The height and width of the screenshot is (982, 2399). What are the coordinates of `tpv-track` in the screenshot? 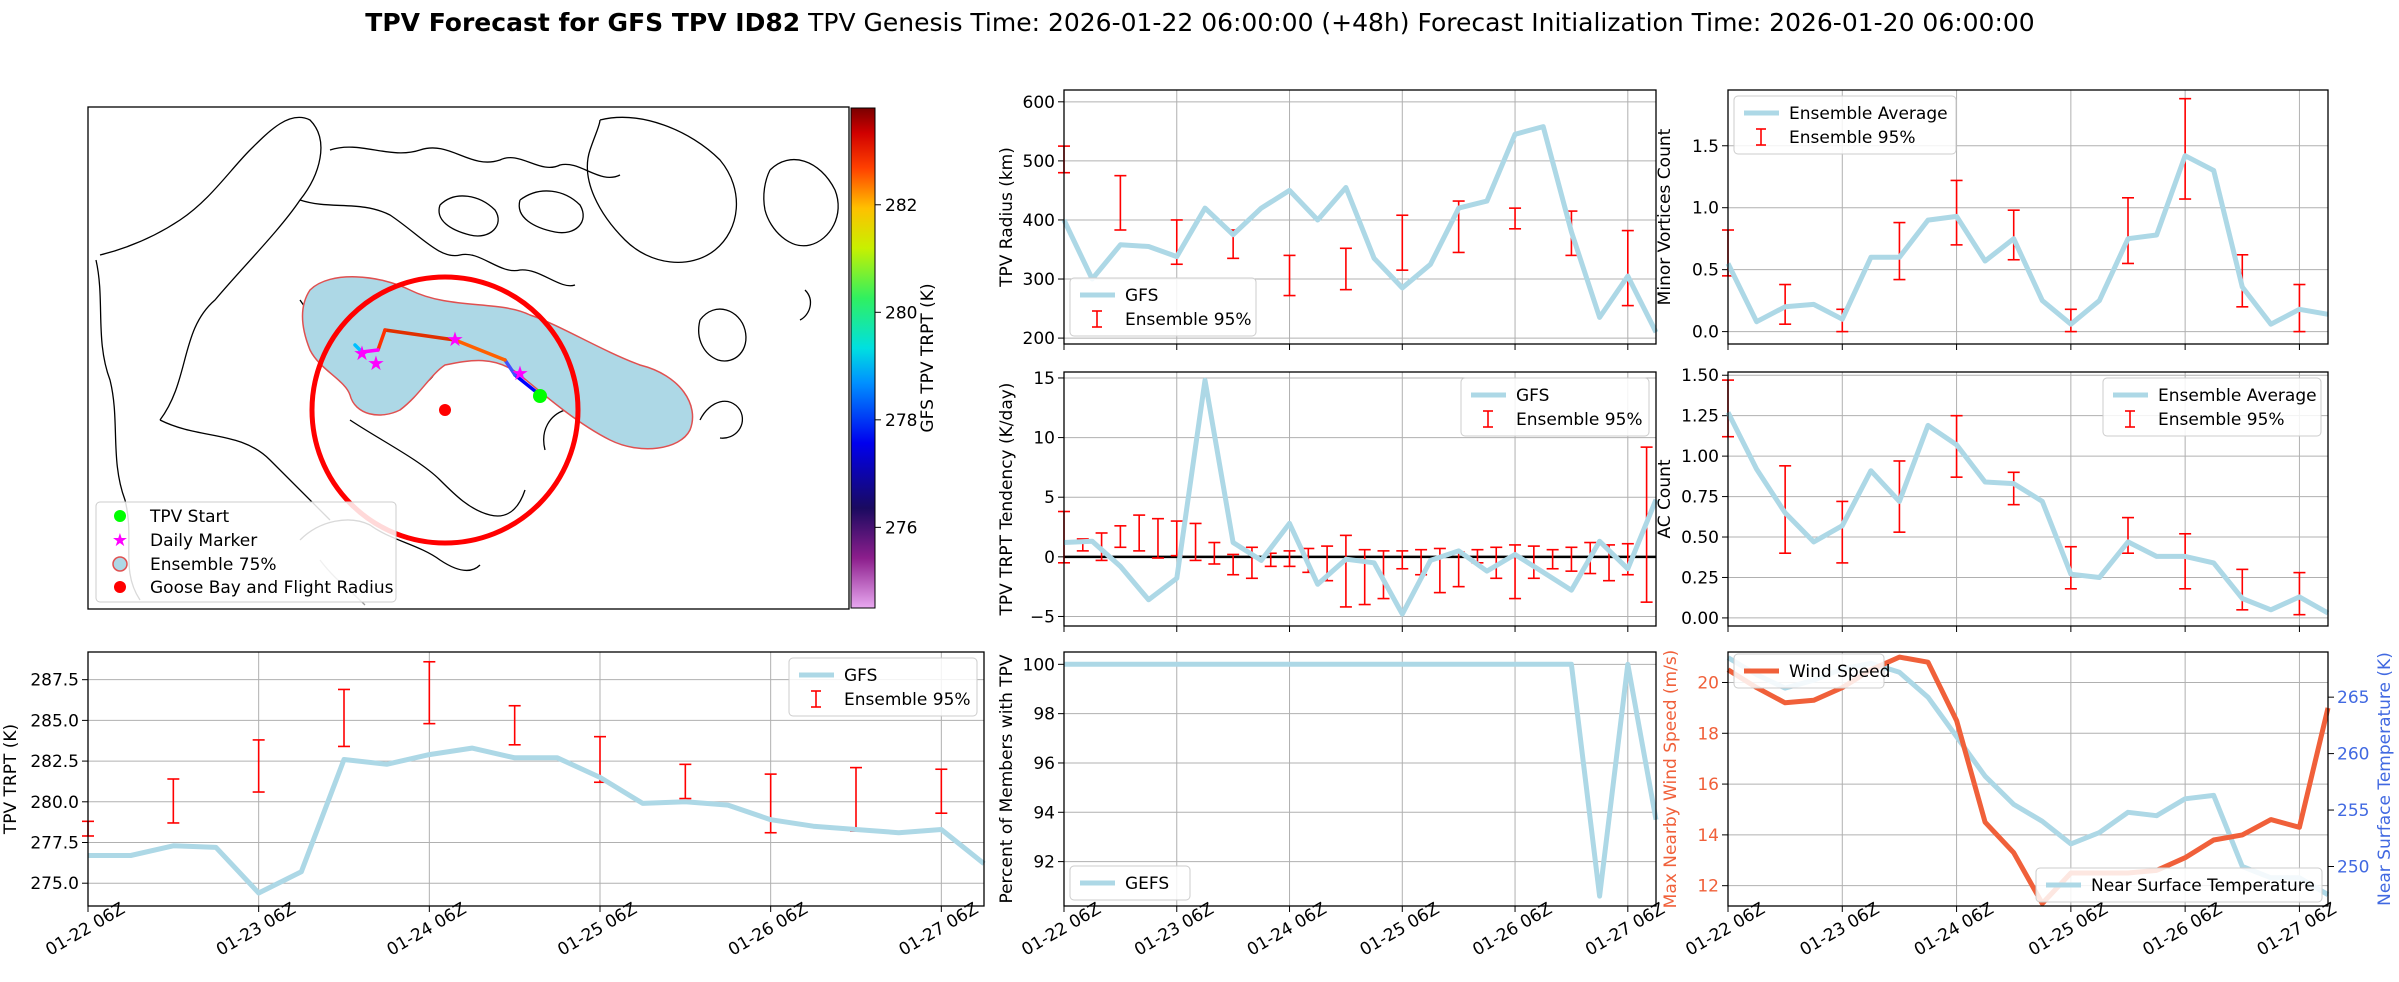 It's located at (447, 362).